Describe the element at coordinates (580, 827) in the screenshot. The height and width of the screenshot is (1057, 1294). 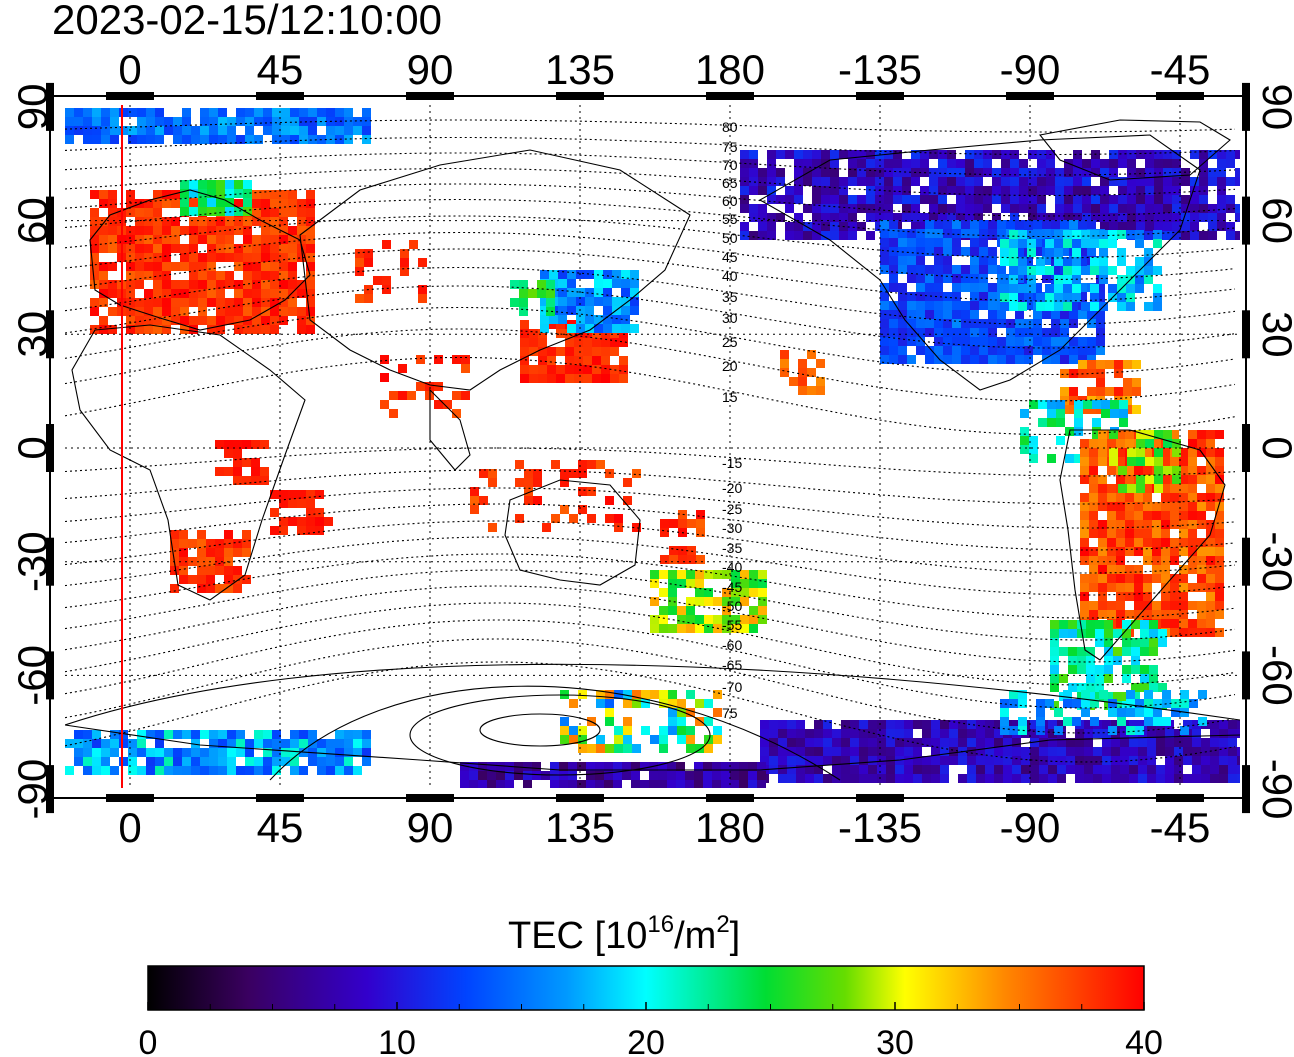
I see `bottom-lon-tick-label: 135` at that location.